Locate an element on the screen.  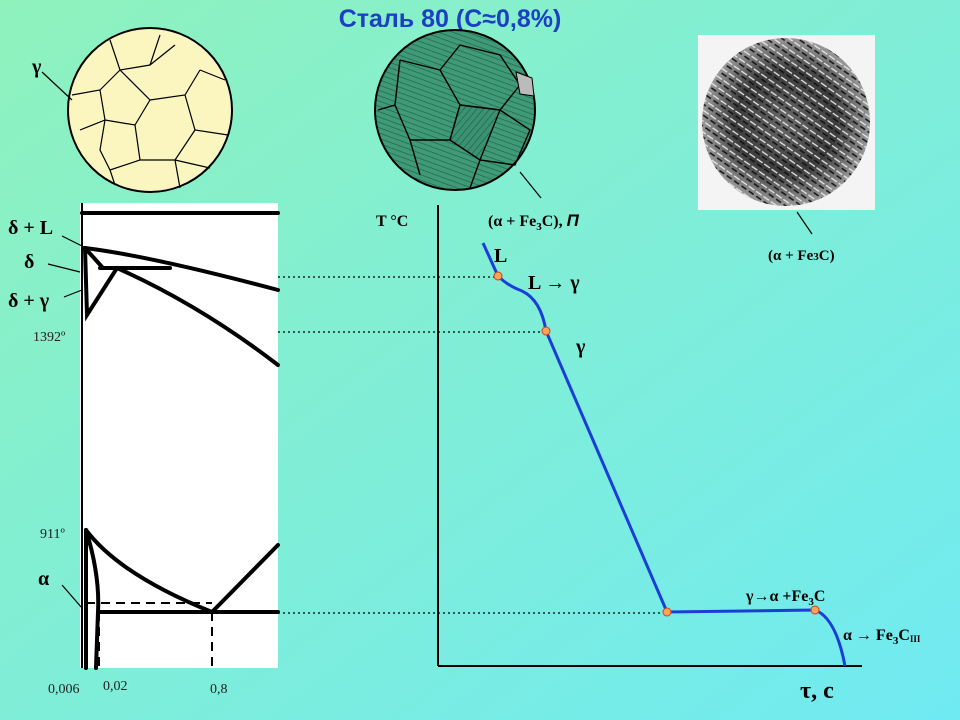
pearlite-label: (α + Fe3C), П is located at coordinates (534, 222).